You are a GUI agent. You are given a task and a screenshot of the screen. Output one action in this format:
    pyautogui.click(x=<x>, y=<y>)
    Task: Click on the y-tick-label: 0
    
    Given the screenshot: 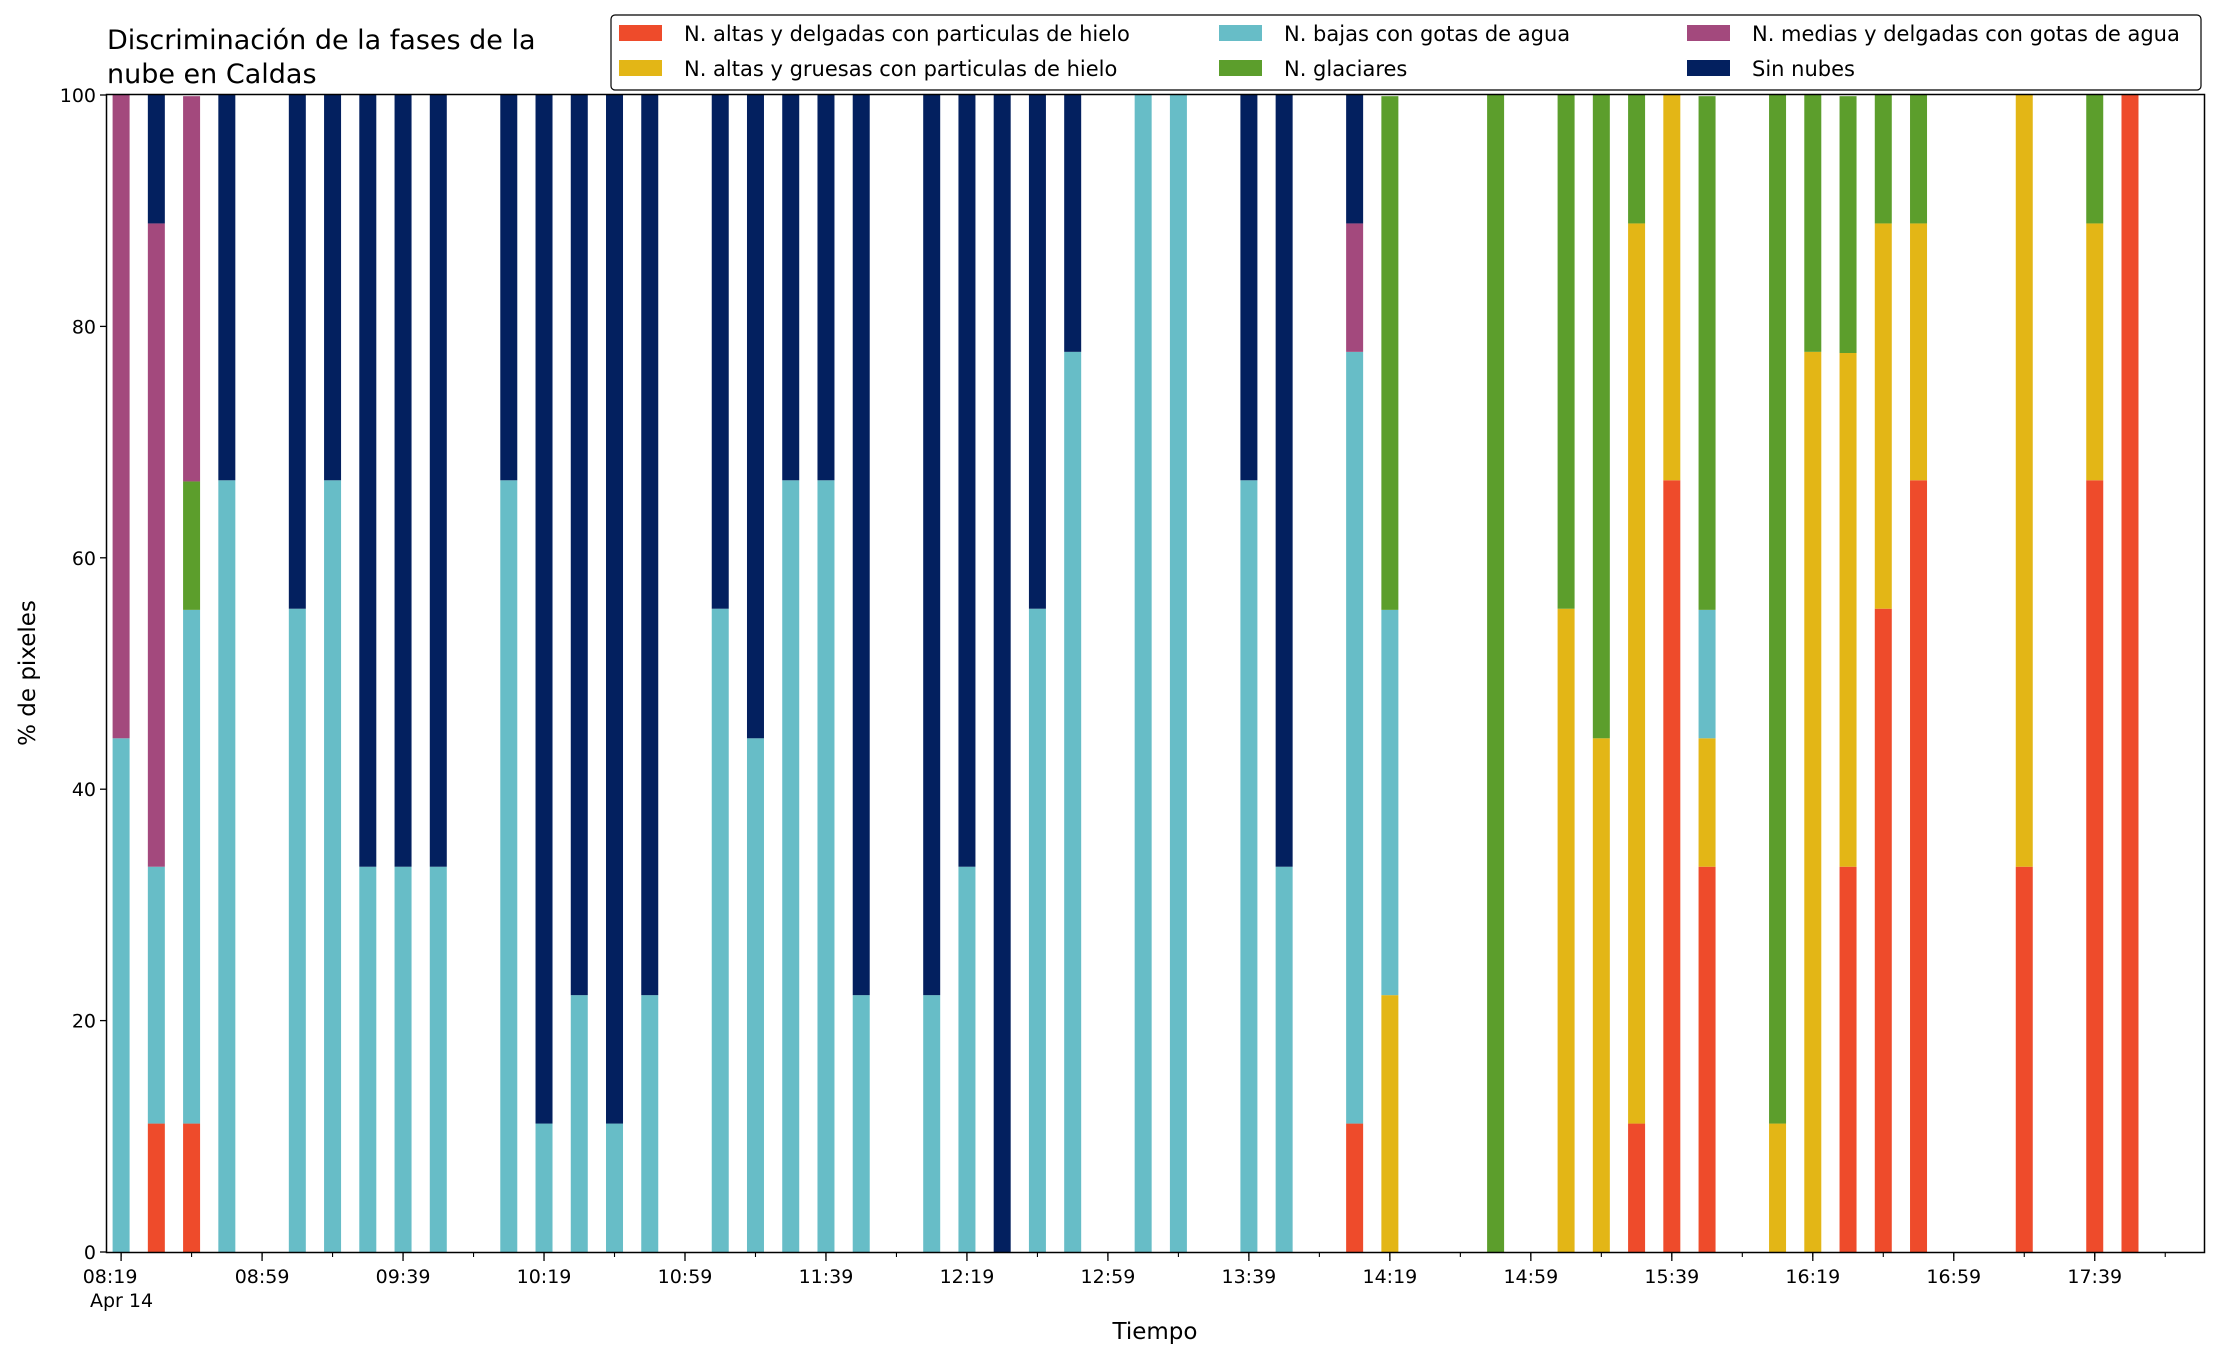 What is the action you would take?
    pyautogui.click(x=90, y=1253)
    